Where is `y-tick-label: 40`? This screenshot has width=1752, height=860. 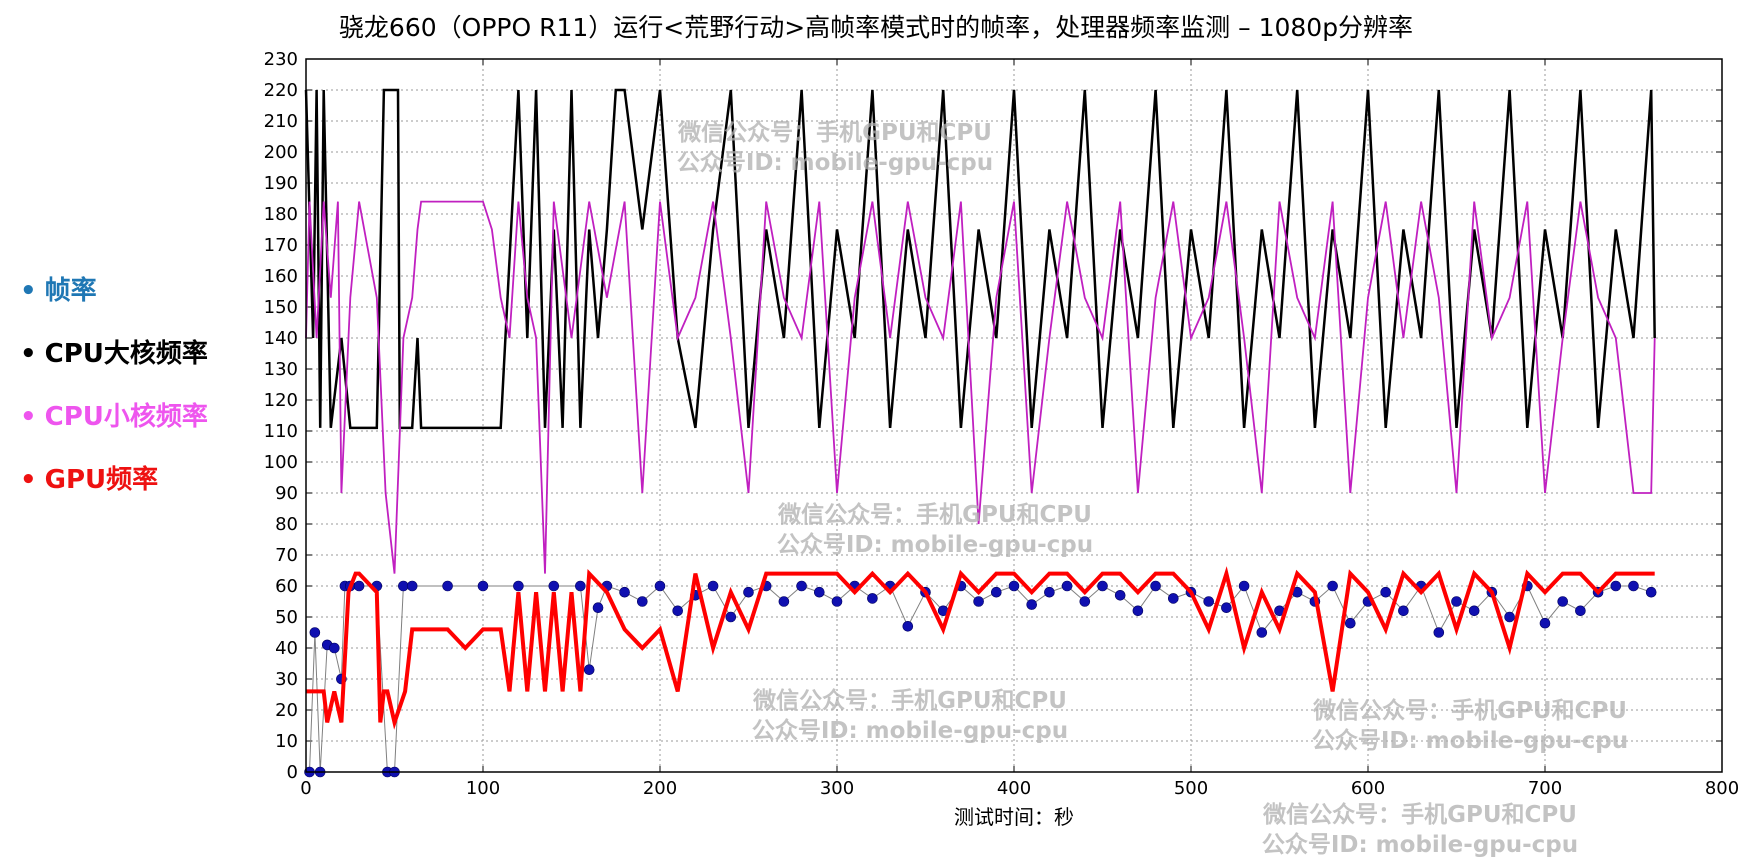 y-tick-label: 40 is located at coordinates (286, 648).